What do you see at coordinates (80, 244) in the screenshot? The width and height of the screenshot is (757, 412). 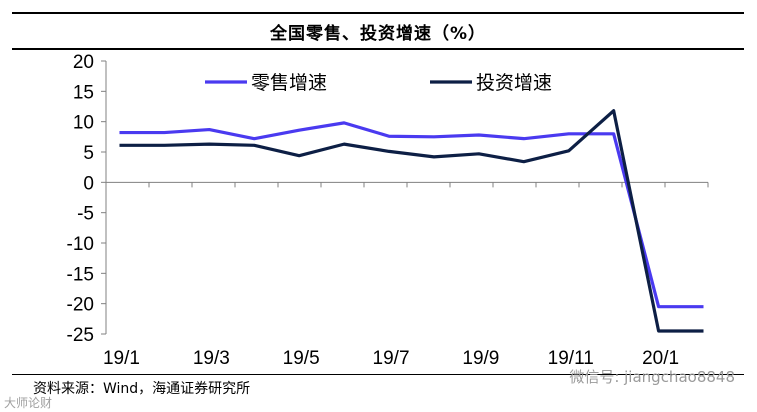 I see `y-tick-label: -10` at bounding box center [80, 244].